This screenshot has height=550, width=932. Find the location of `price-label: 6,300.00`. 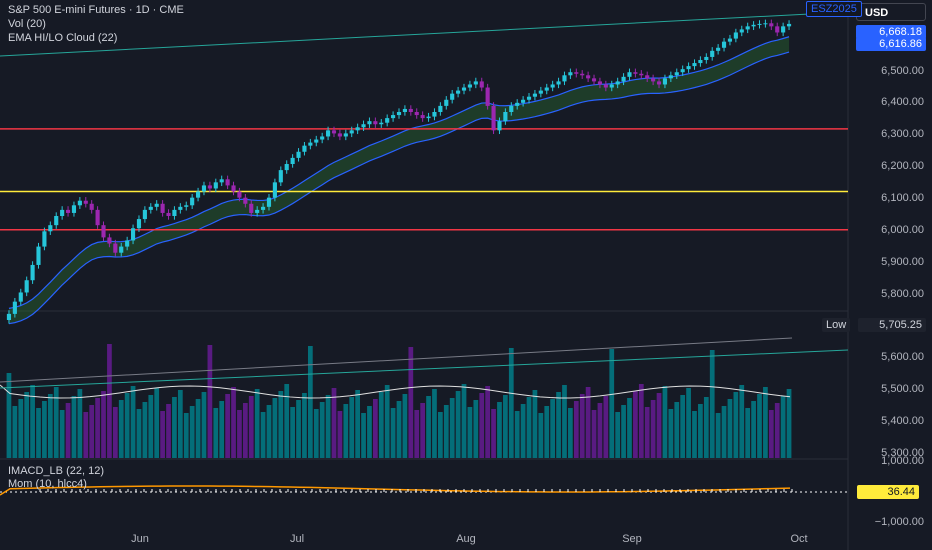

price-label: 6,300.00 is located at coordinates (902, 134).